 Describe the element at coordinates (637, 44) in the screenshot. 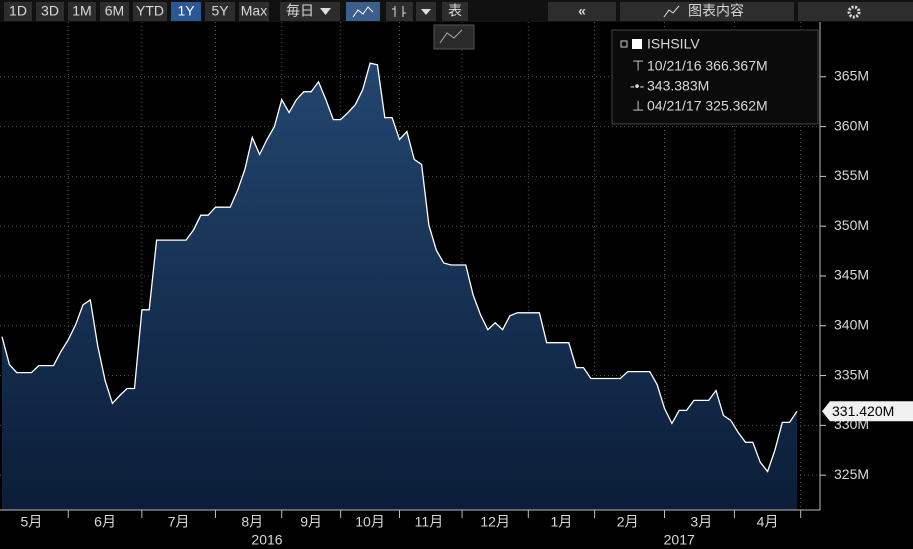

I see `legend-swatch` at that location.